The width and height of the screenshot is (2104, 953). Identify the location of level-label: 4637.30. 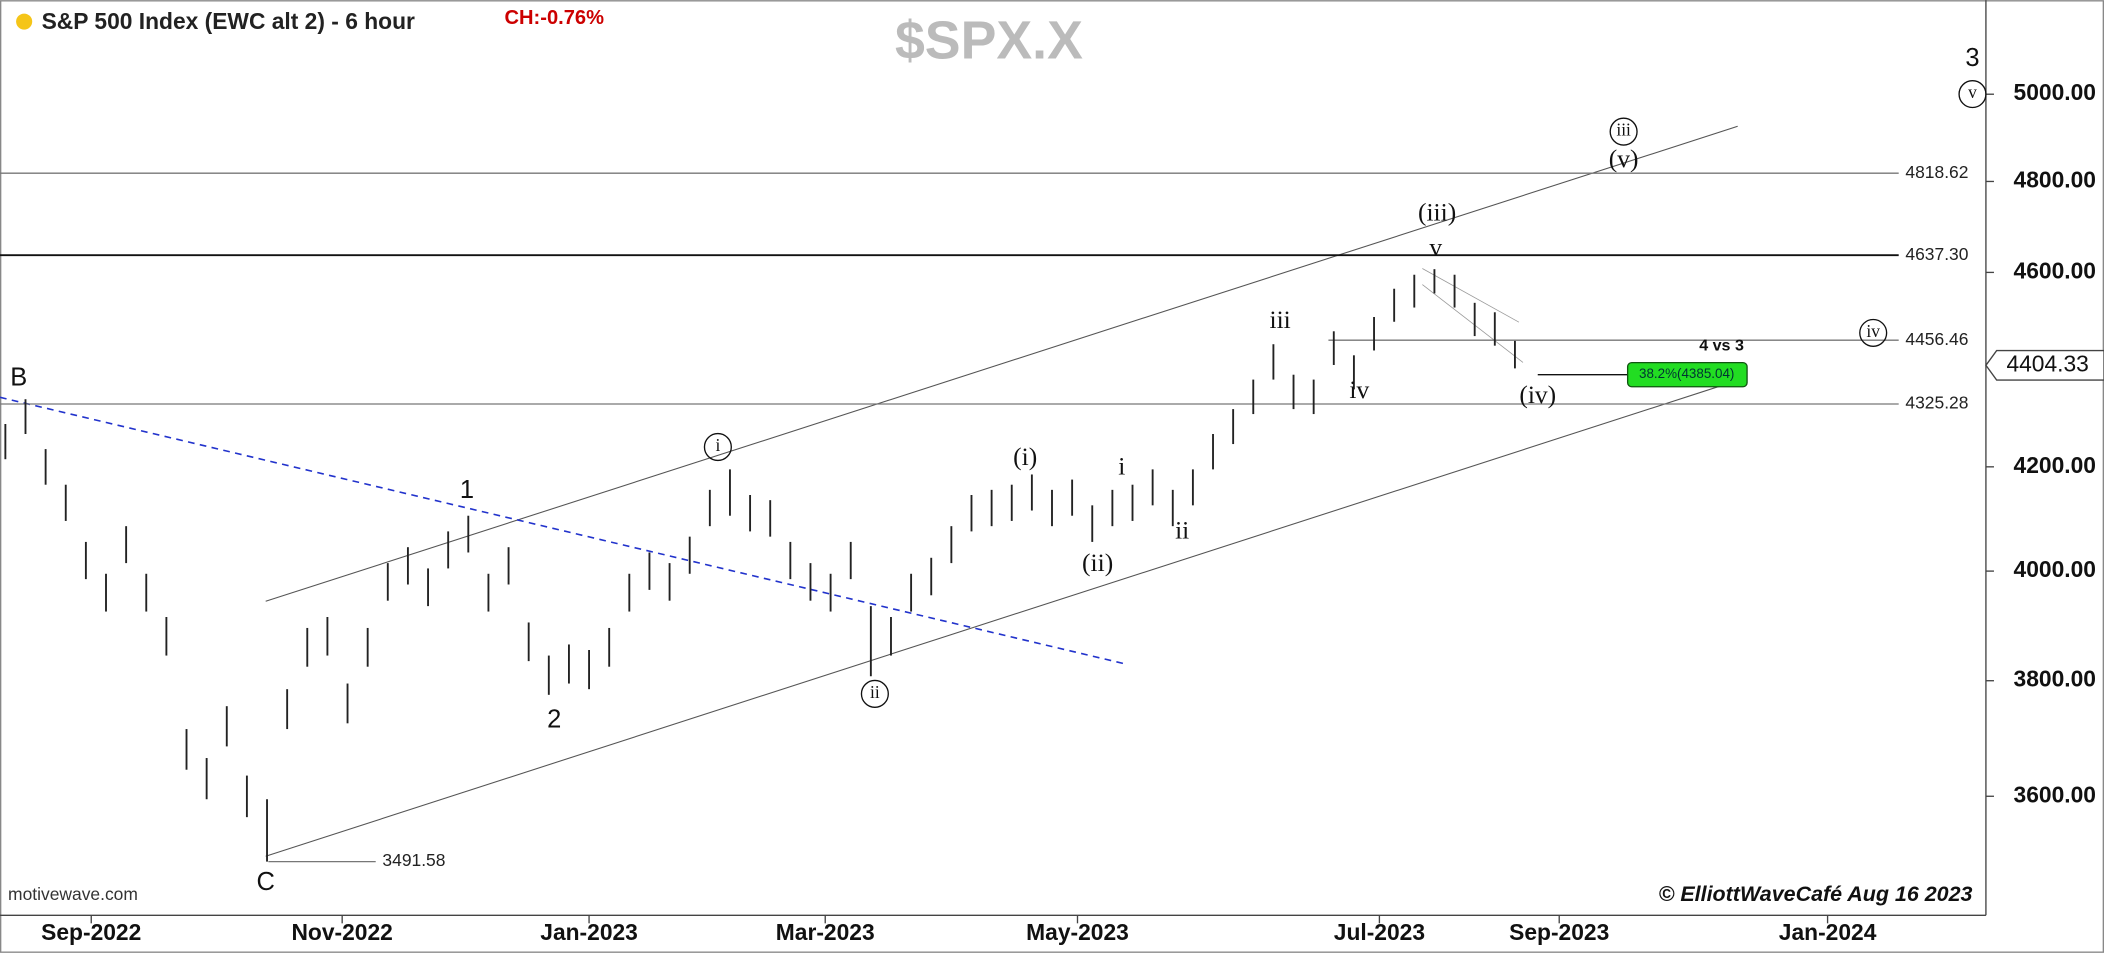
(1936, 254).